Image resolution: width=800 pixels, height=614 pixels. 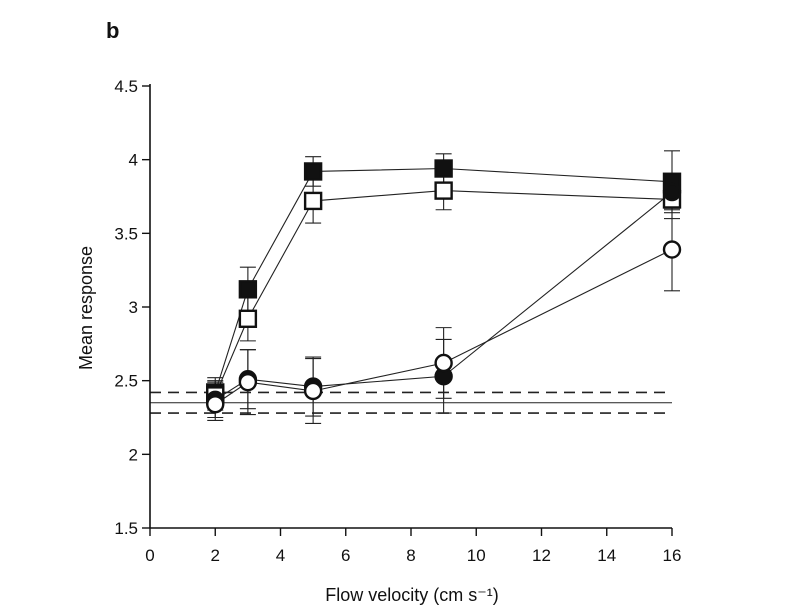 What do you see at coordinates (541, 555) in the screenshot?
I see `x-tick-label: 12` at bounding box center [541, 555].